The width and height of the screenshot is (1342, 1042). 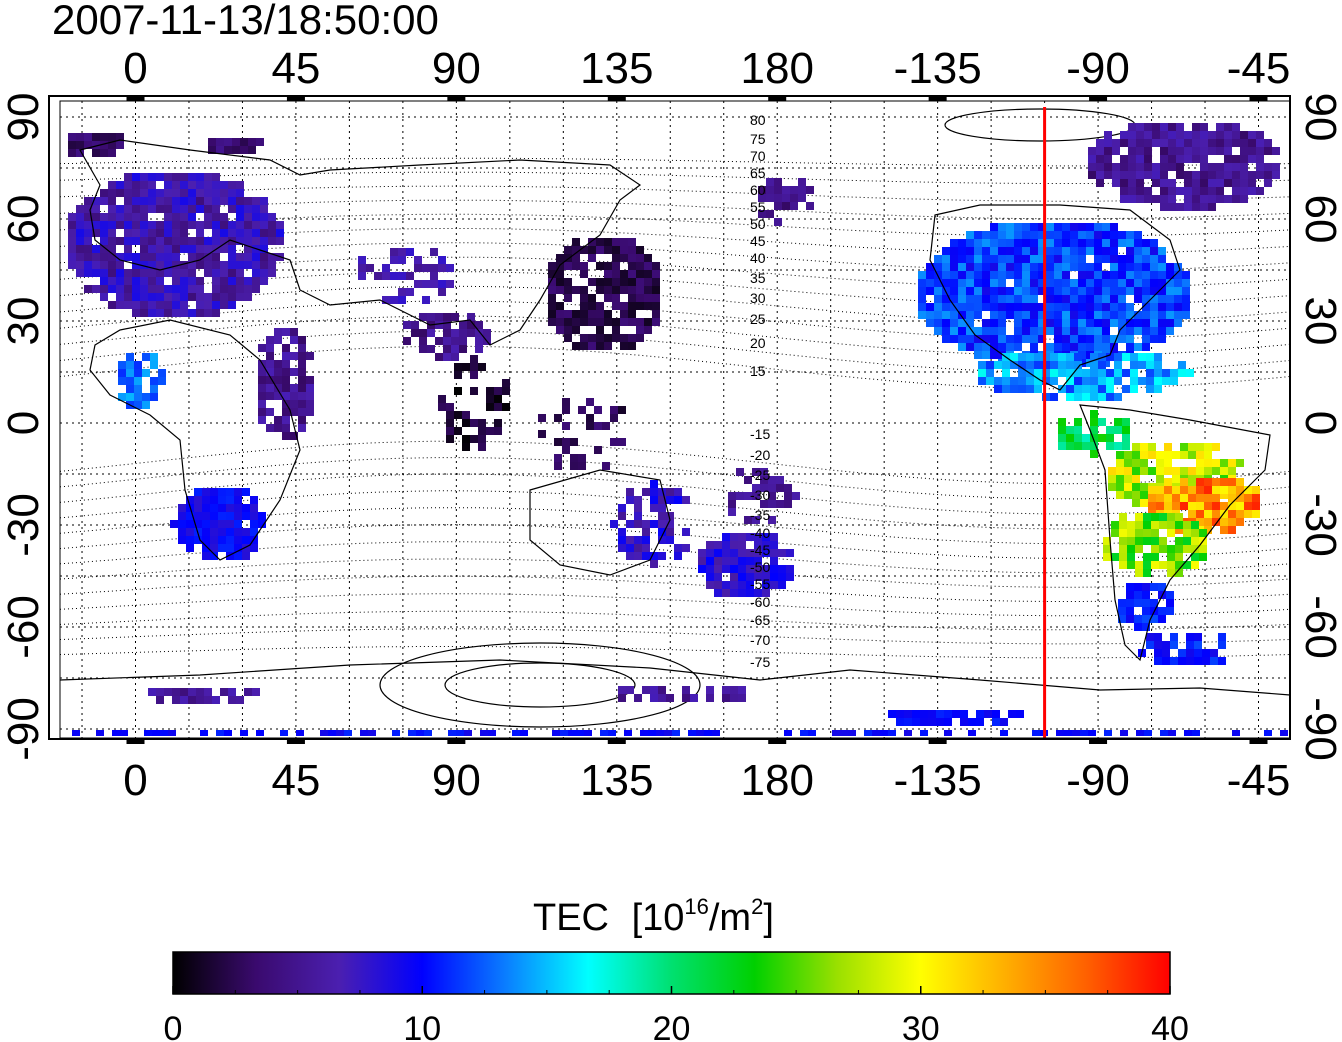 I want to click on contour-label: -60, so click(x=760, y=602).